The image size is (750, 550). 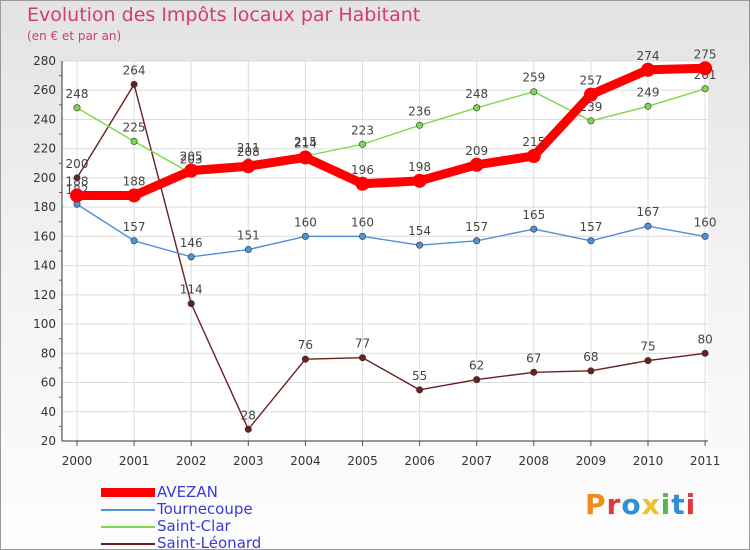 I want to click on data-label-saint-l-onard: 55, so click(x=419, y=376).